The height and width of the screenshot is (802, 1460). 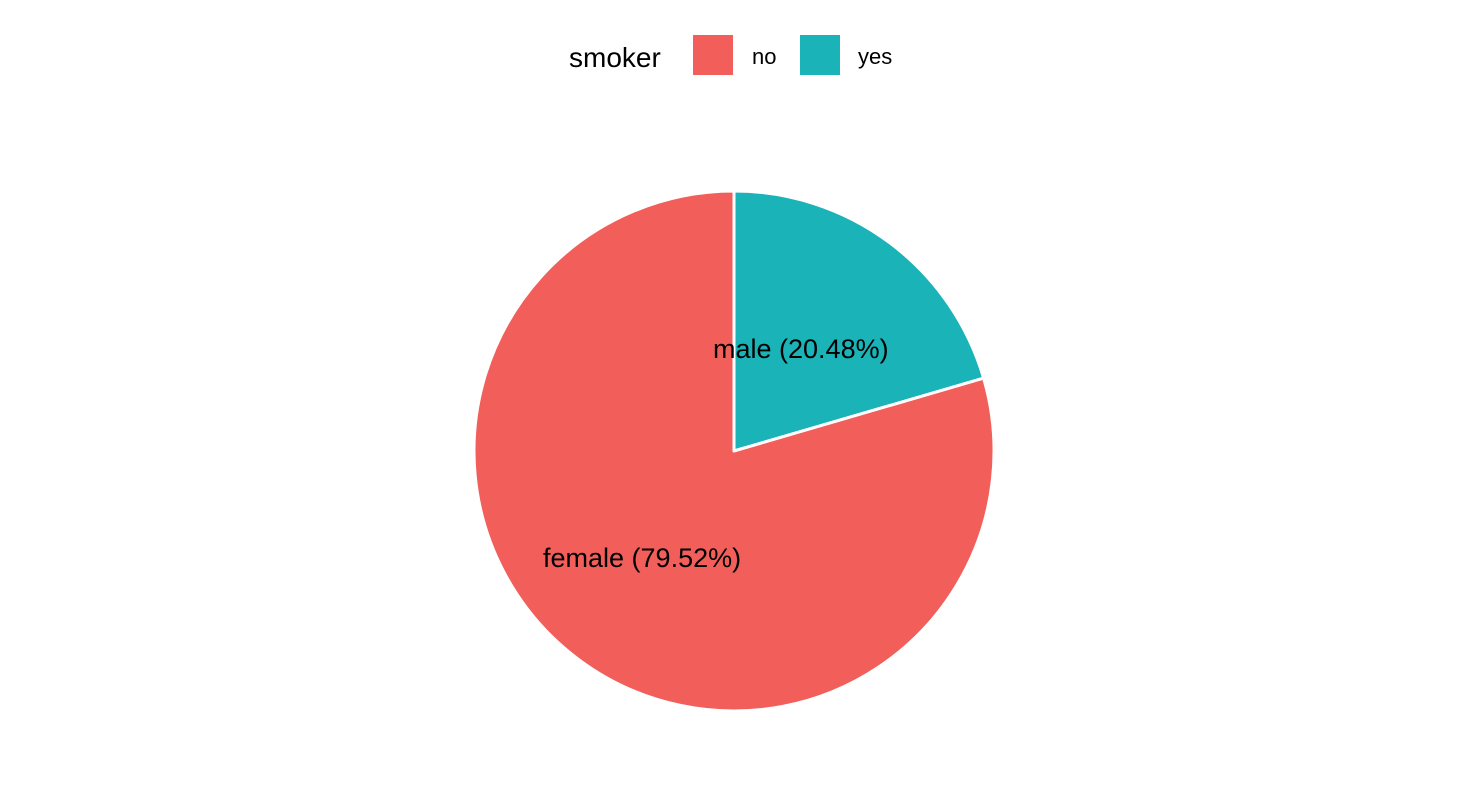 I want to click on legend-title: smoker, so click(x=615, y=57).